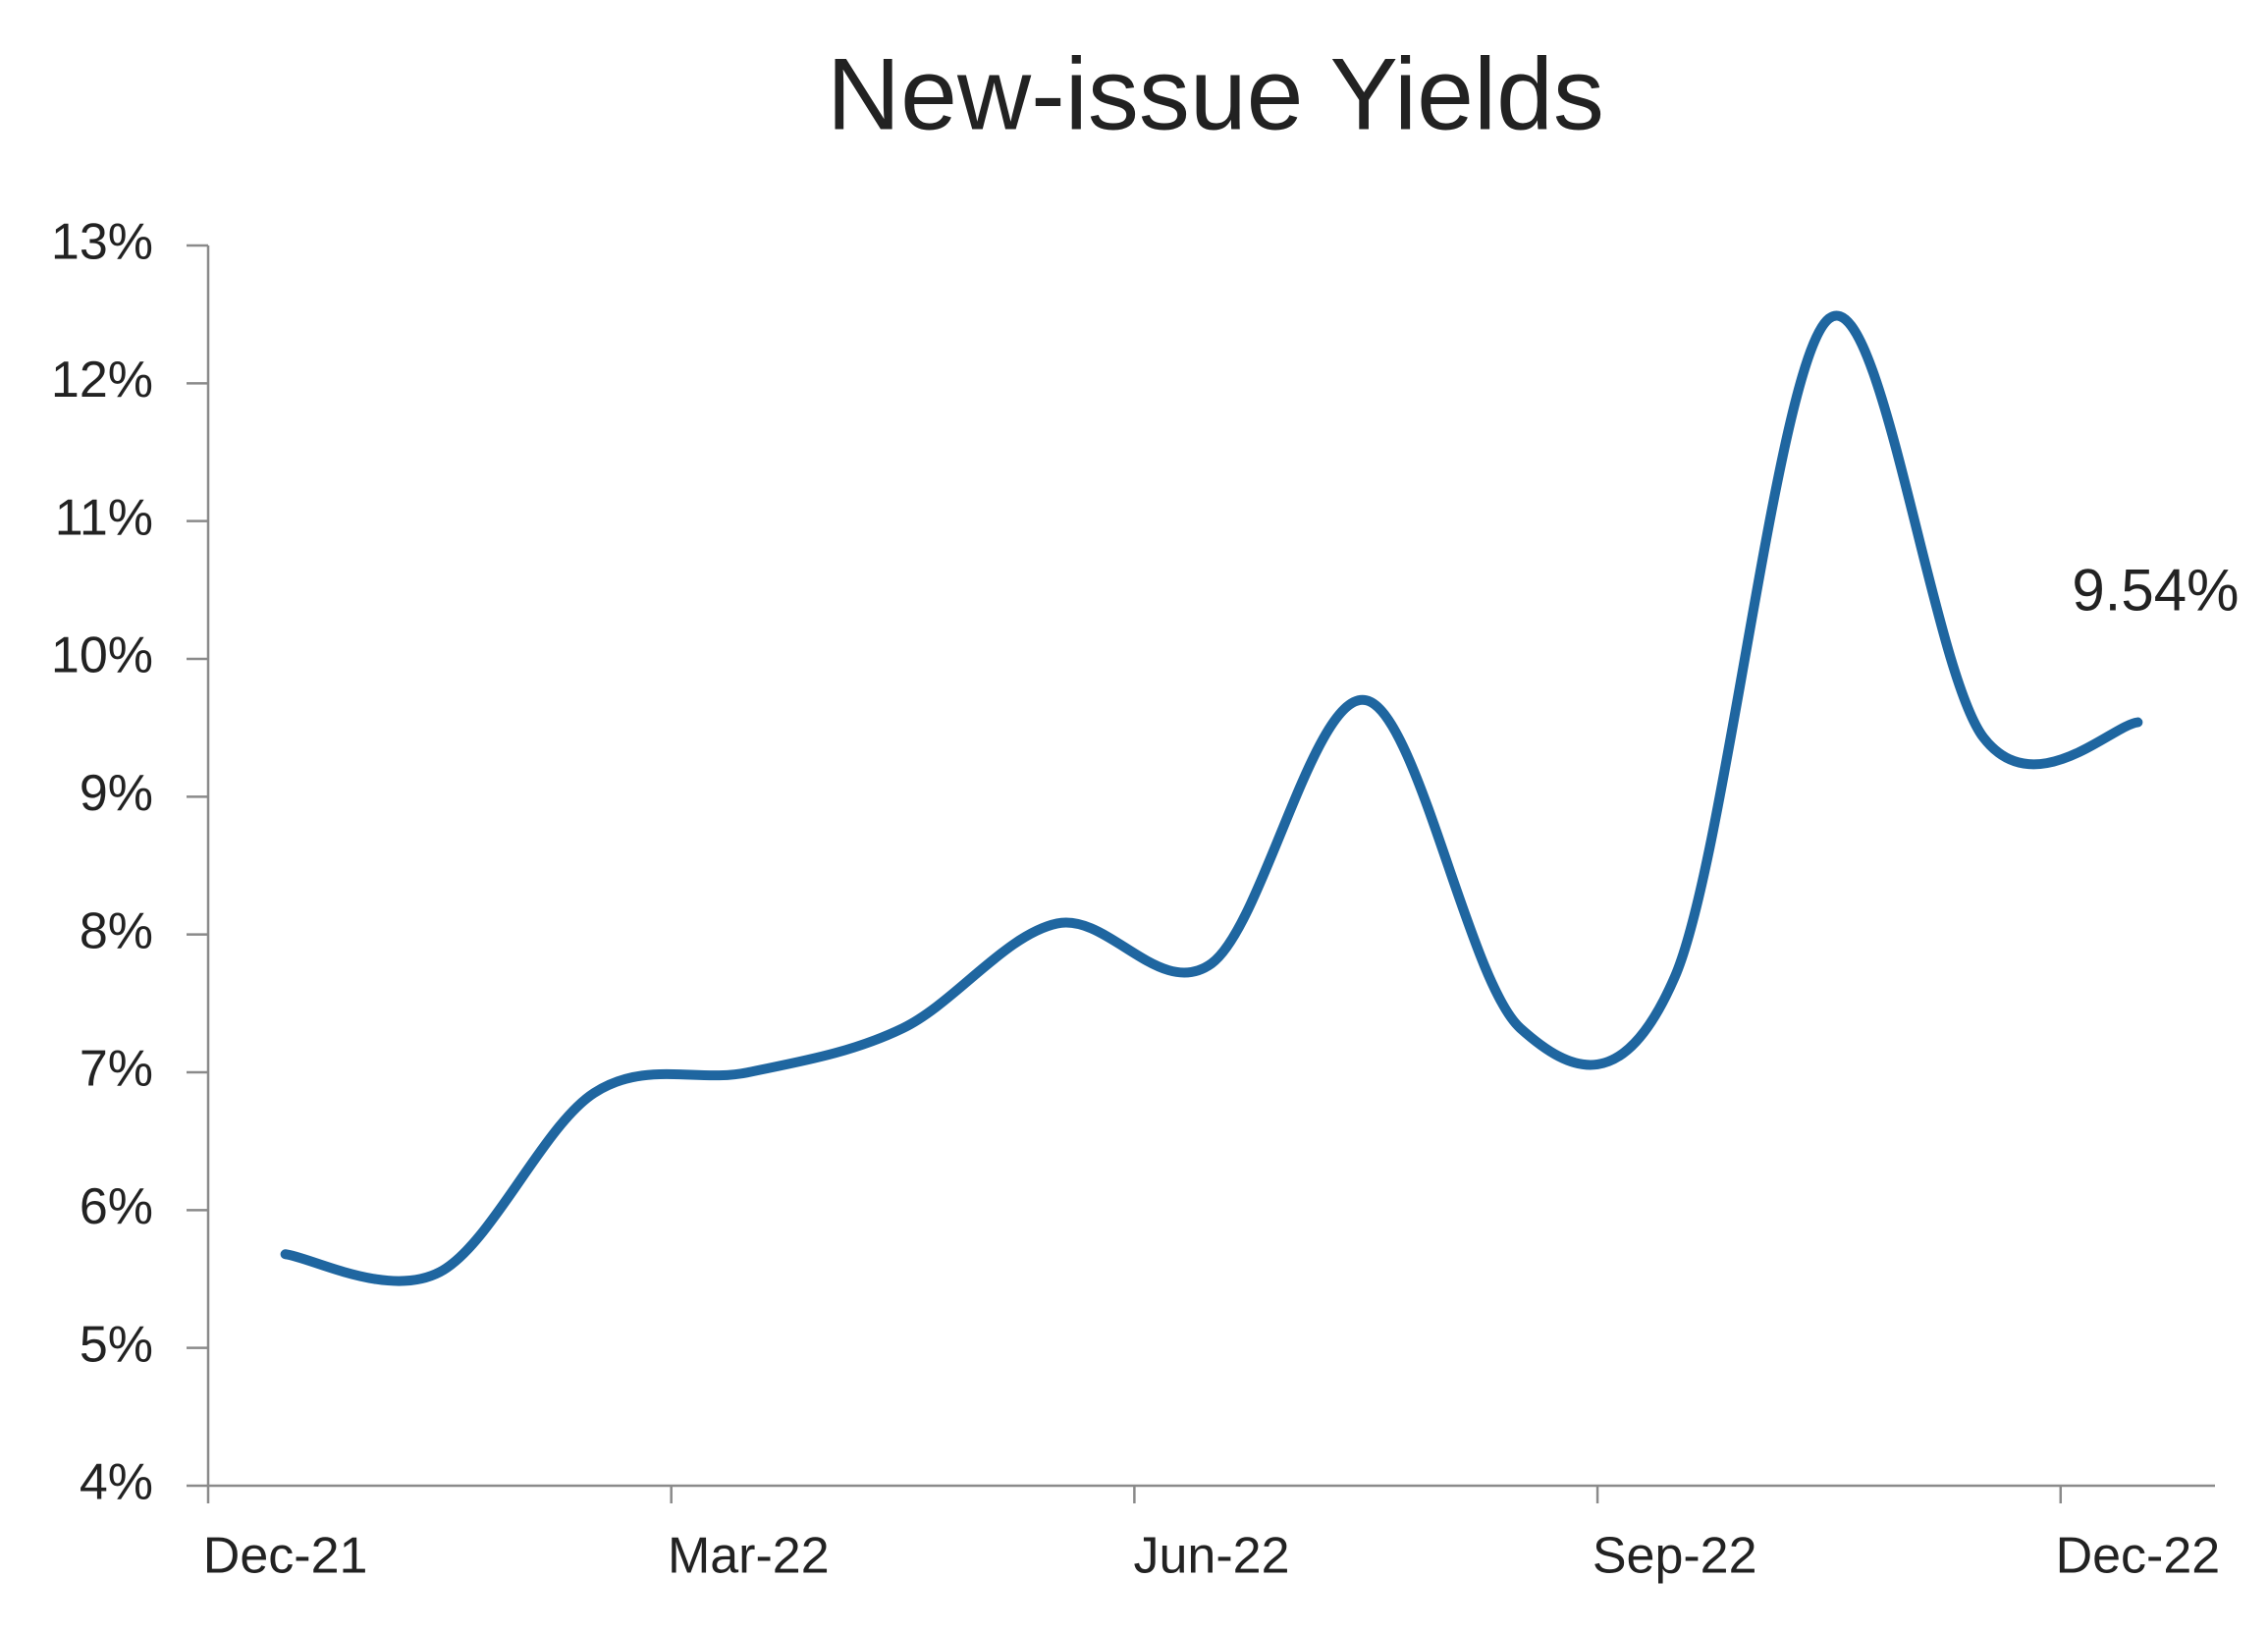 The height and width of the screenshot is (1633, 2268). I want to click on chart-title: New-issue Yields, so click(1215, 94).